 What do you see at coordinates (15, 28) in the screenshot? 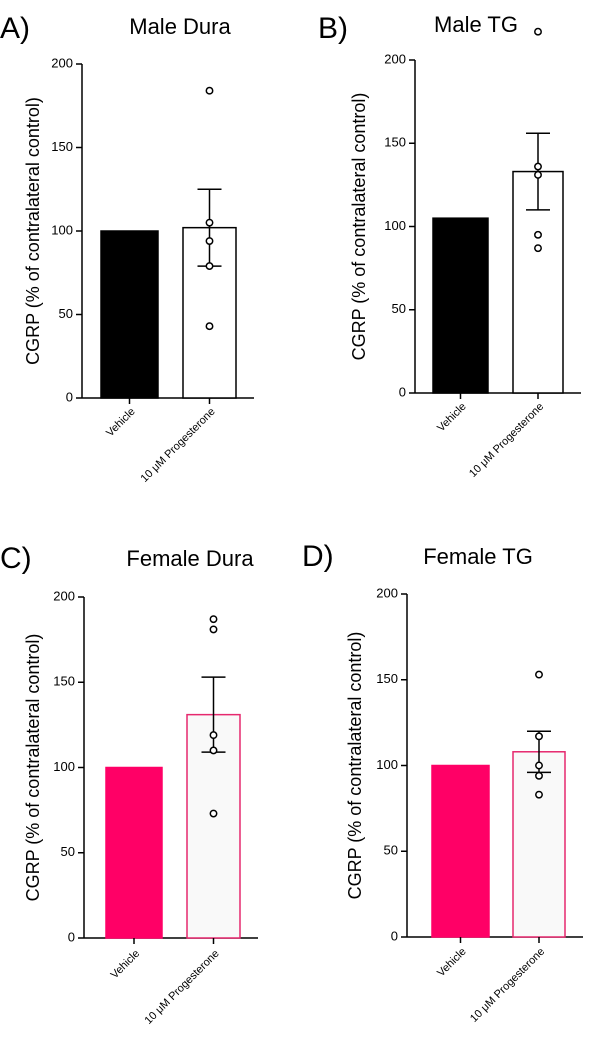
I see `panel-1-letter: A)` at bounding box center [15, 28].